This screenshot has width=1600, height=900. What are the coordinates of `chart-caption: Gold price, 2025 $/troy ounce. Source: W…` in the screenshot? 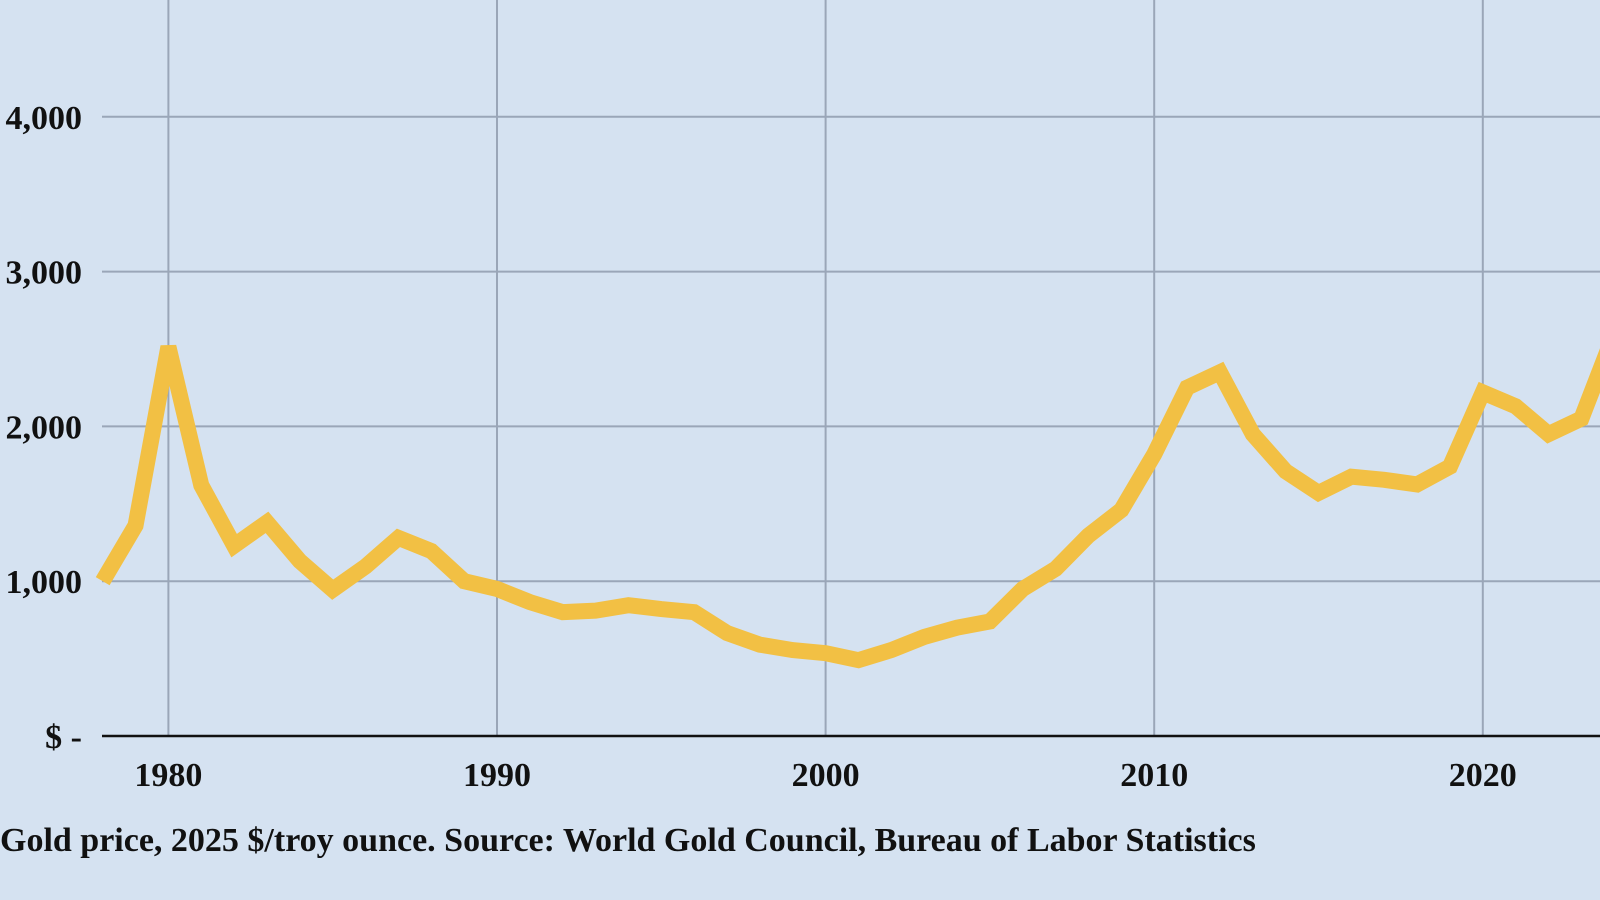 It's located at (628, 840).